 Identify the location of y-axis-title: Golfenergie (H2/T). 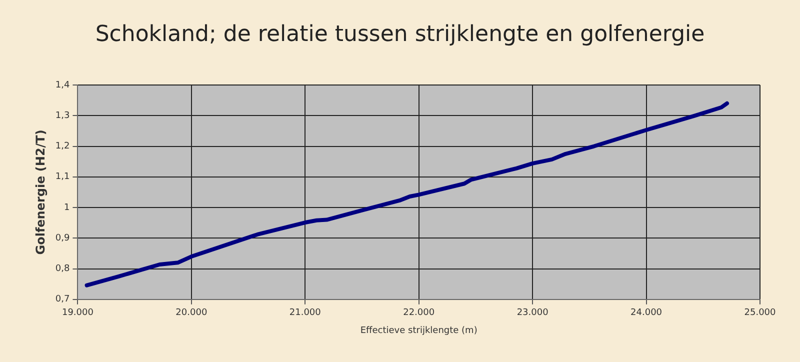
(40, 192).